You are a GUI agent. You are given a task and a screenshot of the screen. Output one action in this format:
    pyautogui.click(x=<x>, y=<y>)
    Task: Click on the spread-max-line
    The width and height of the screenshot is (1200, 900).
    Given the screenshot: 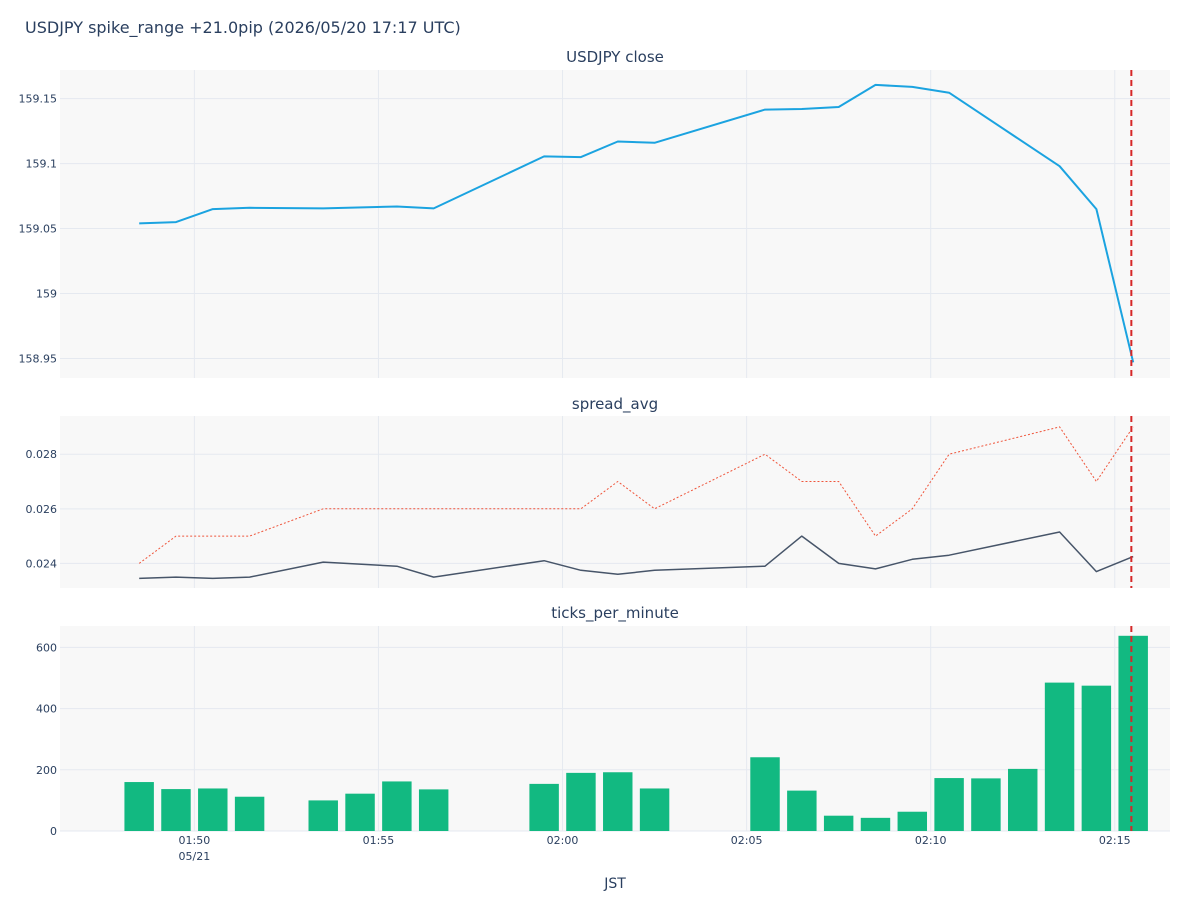 What is the action you would take?
    pyautogui.click(x=636, y=495)
    